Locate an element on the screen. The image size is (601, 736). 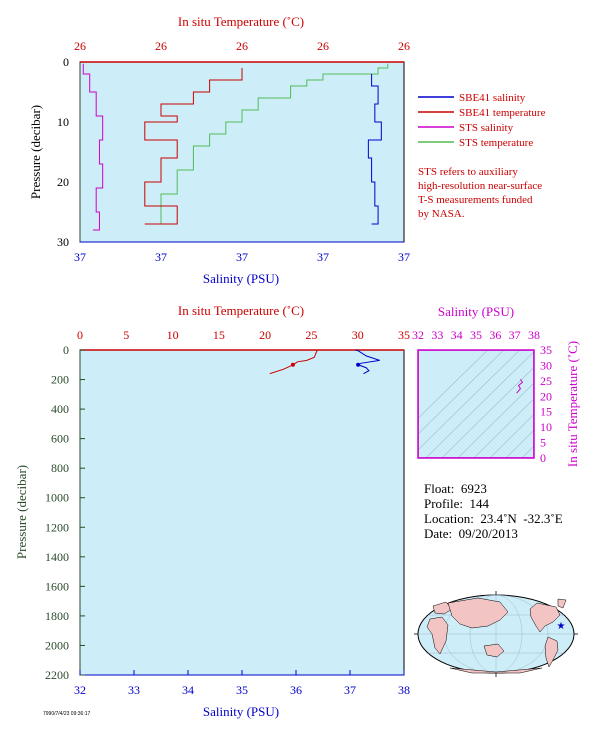
ts-diagram-x-tick-label: 36 is located at coordinates (495, 335).